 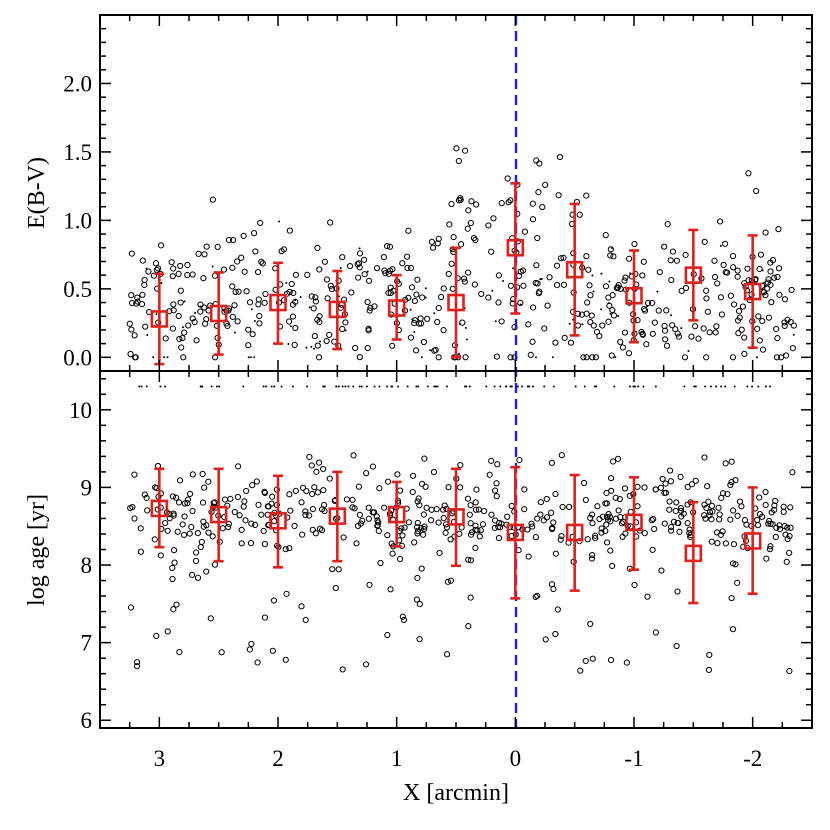 What do you see at coordinates (77, 220) in the screenshot?
I see `y-tick-label: 1.0` at bounding box center [77, 220].